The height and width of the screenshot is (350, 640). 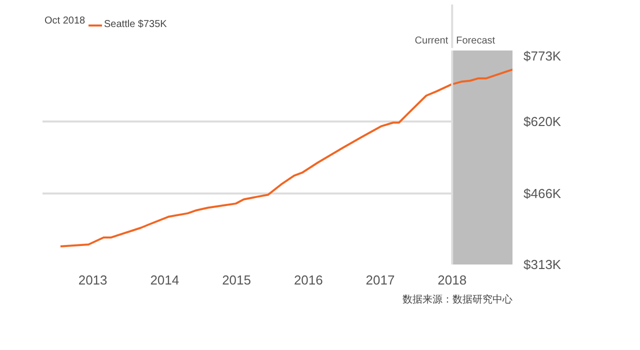 I want to click on y-tick-label: $313K, so click(x=543, y=264).